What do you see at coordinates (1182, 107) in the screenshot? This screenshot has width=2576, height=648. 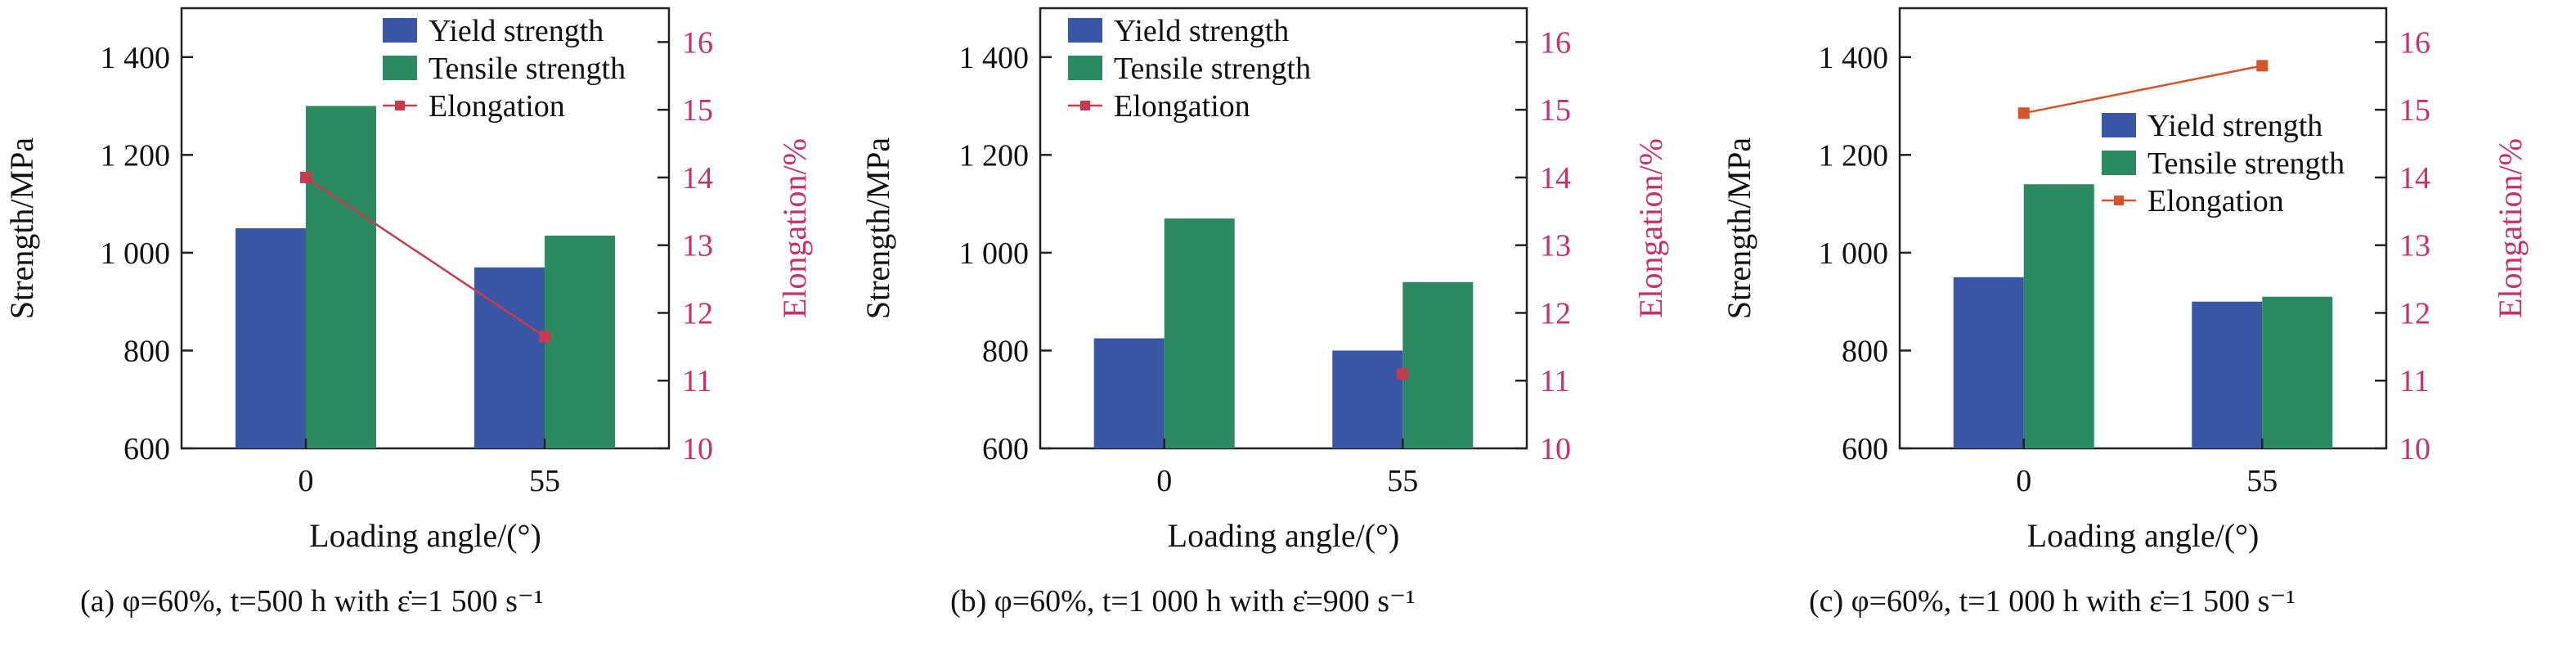 I see `panel-2-legend-label: Elongation` at bounding box center [1182, 107].